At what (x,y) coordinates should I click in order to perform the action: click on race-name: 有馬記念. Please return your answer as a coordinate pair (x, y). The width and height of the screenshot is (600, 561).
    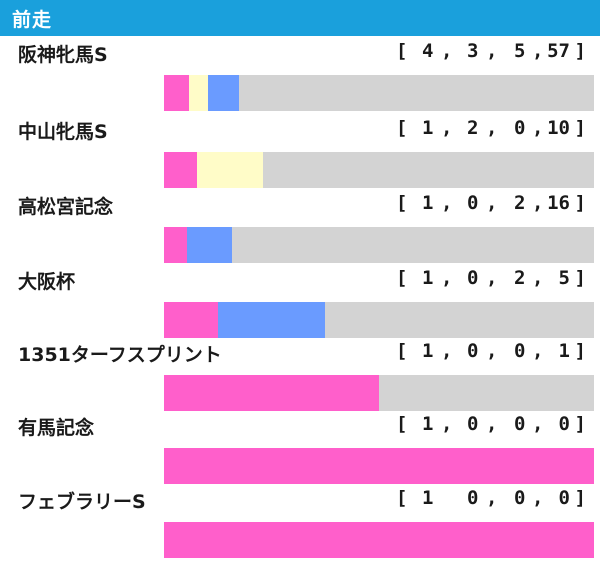
    Looking at the image, I should click on (56, 428).